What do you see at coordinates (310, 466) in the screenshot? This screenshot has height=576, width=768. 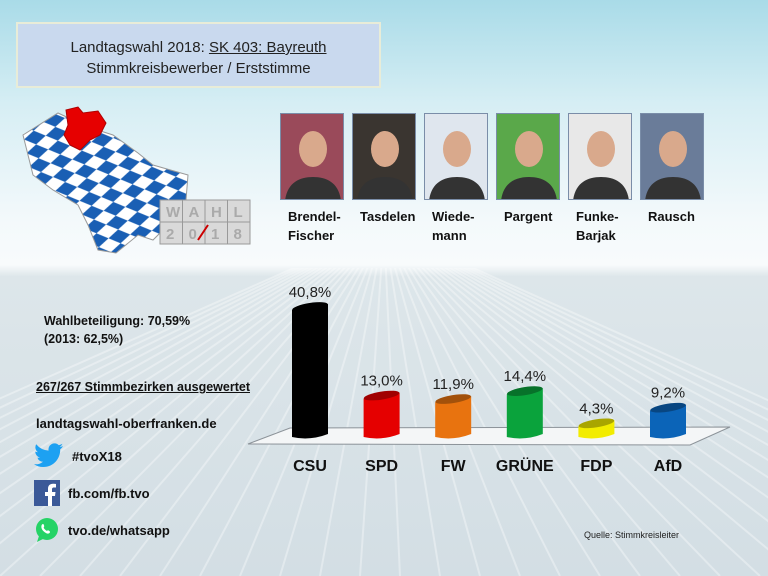 I see `category-label: CSU` at bounding box center [310, 466].